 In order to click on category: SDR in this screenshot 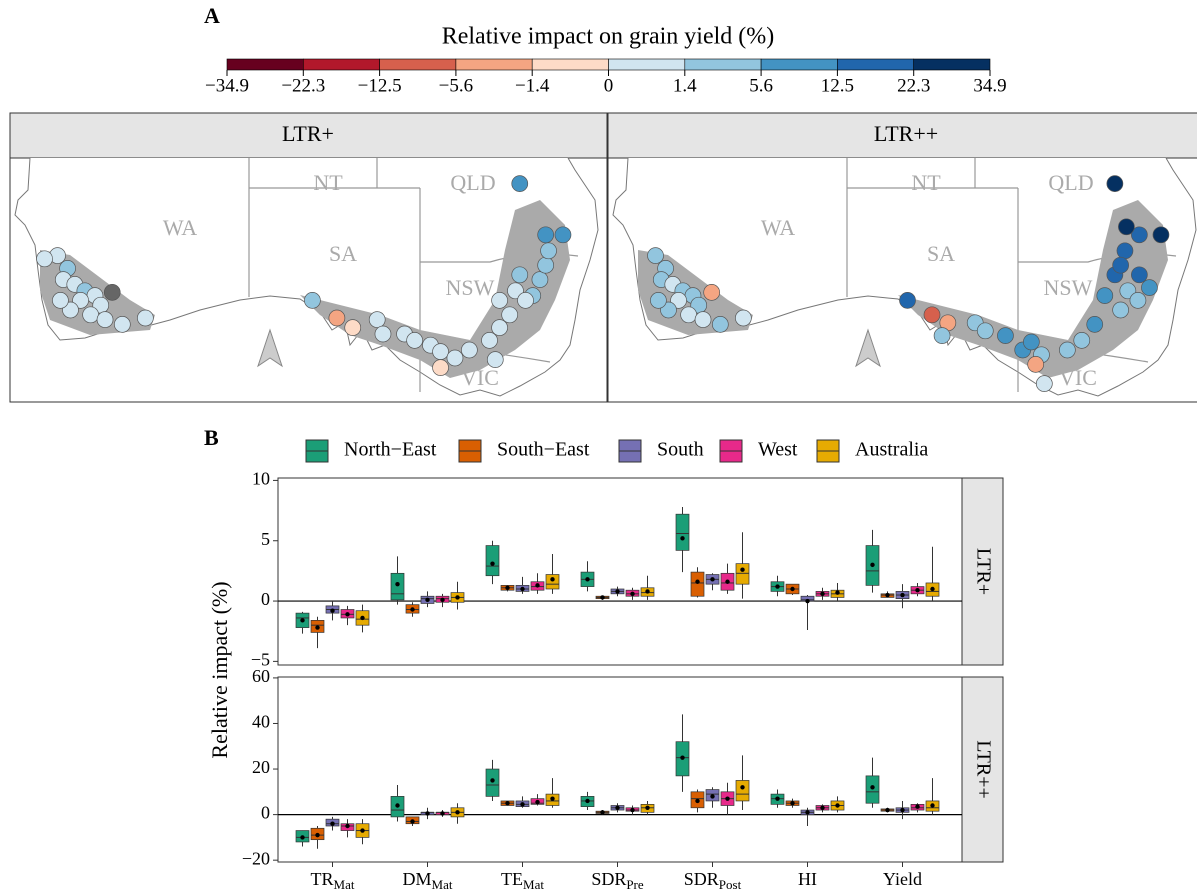, I will do `click(701, 879)`.